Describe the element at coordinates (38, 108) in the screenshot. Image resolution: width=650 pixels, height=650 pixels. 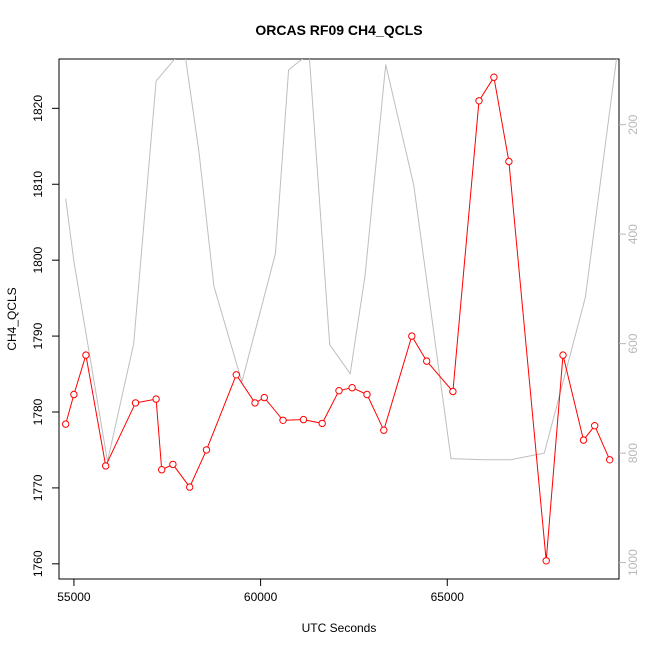
I see `y-tick-label: 1820` at that location.